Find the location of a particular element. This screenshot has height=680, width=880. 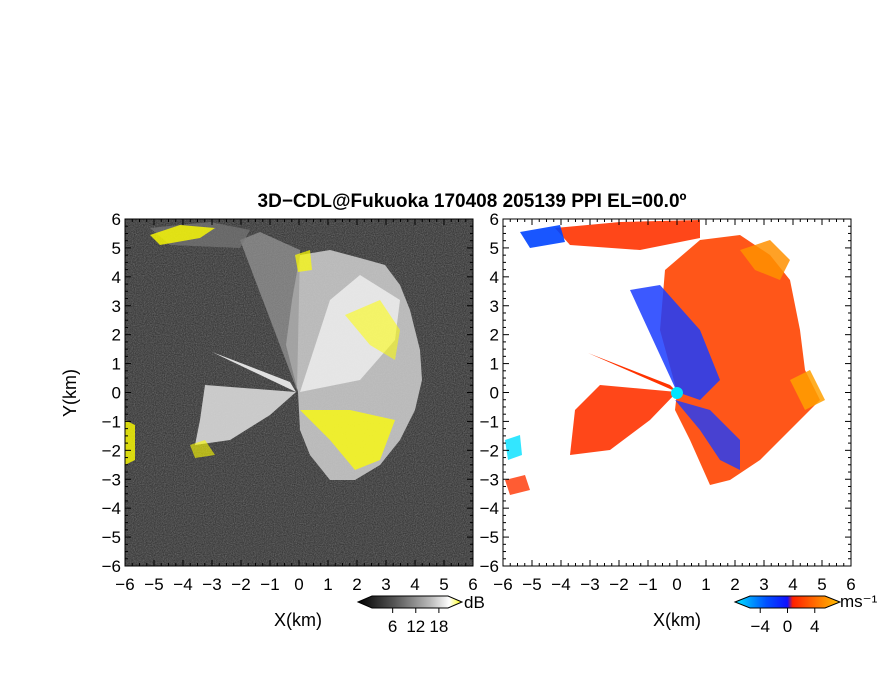

reflectivity-x-tick-label: 0 is located at coordinates (298, 584).